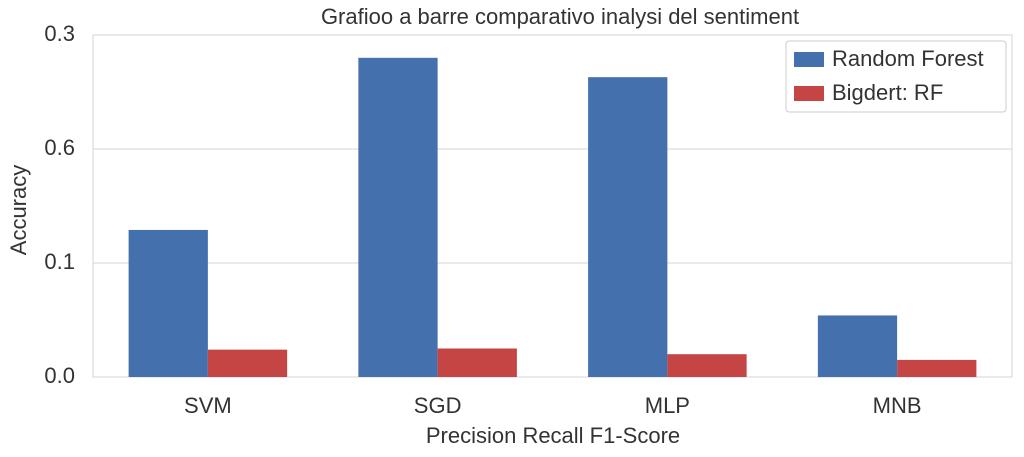  Describe the element at coordinates (908, 58) in the screenshot. I see `legend-label: Random Forest` at that location.